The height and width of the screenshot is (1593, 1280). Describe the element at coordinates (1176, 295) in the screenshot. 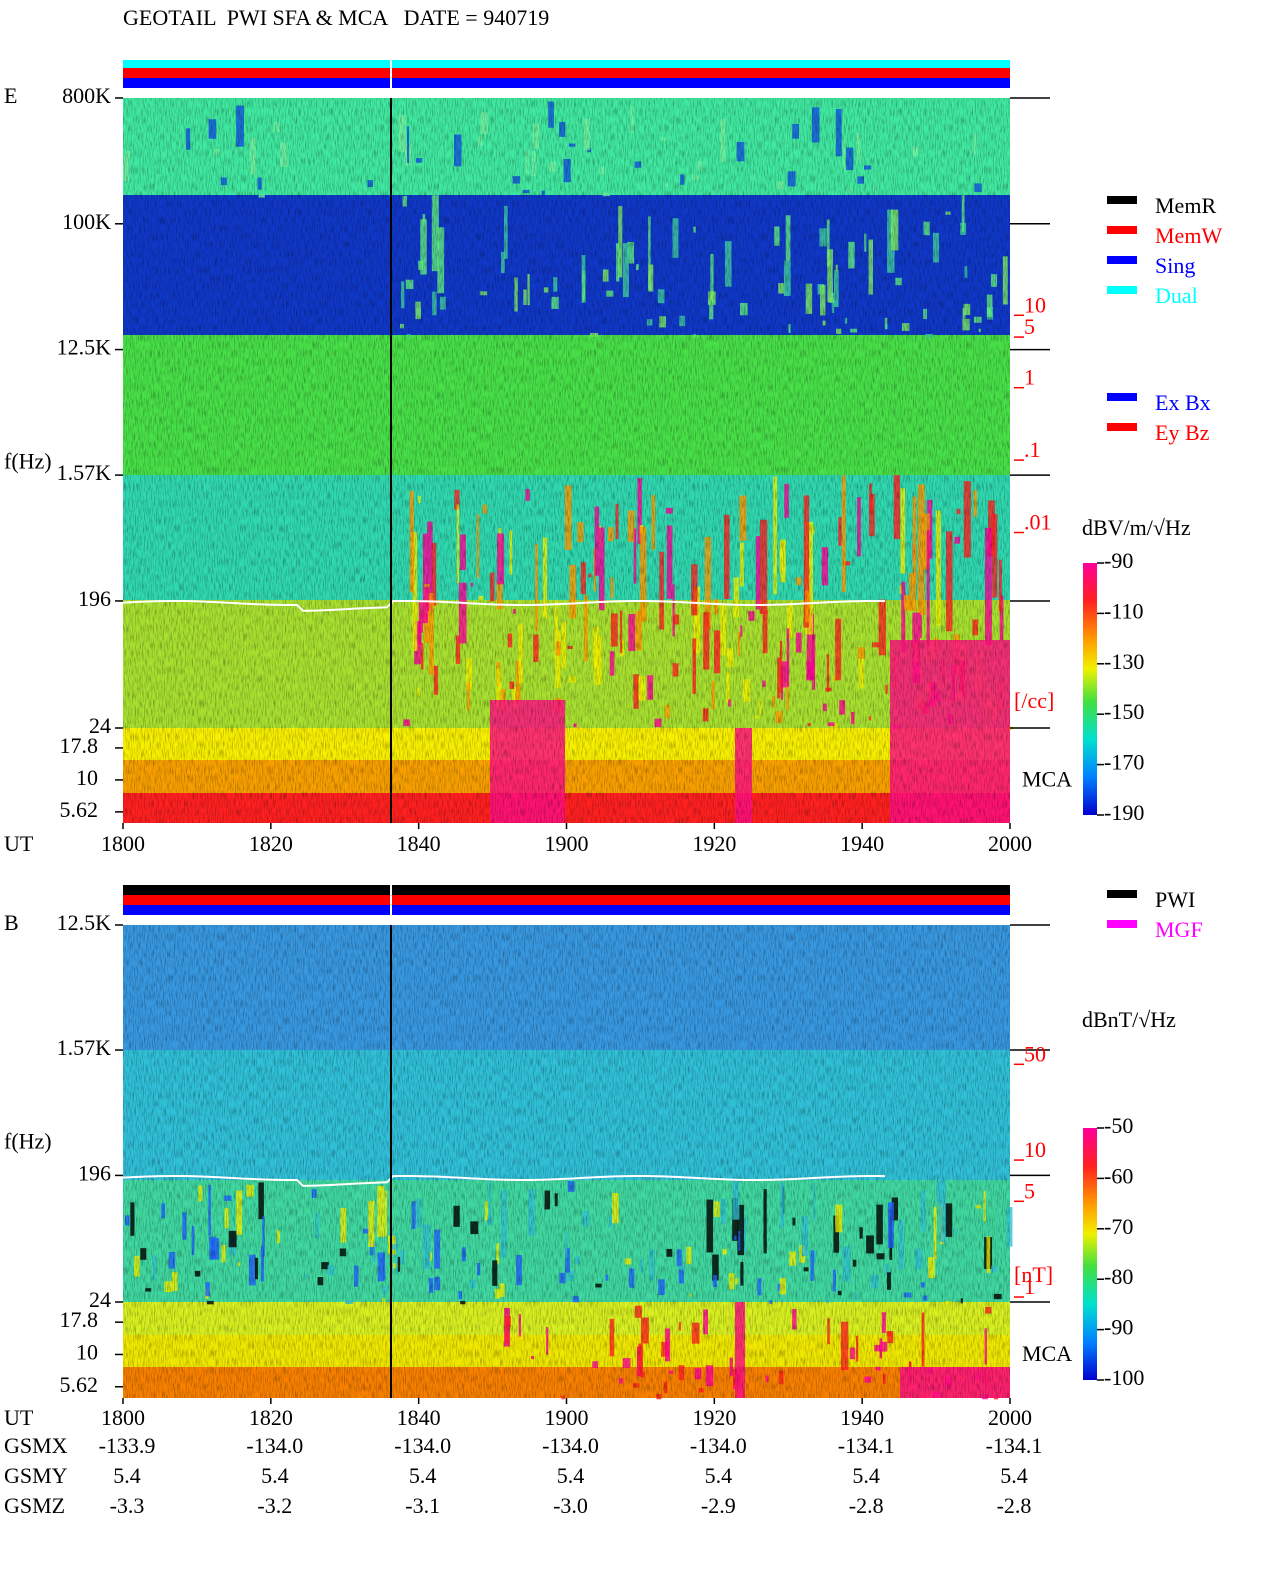

I see `legend-label: Dual` at that location.